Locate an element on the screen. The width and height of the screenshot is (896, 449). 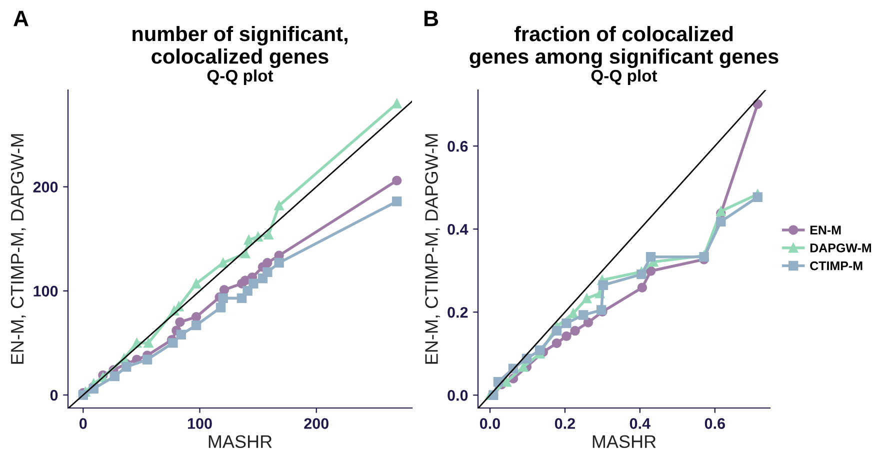
x-tick-label: 0.6 is located at coordinates (714, 423).